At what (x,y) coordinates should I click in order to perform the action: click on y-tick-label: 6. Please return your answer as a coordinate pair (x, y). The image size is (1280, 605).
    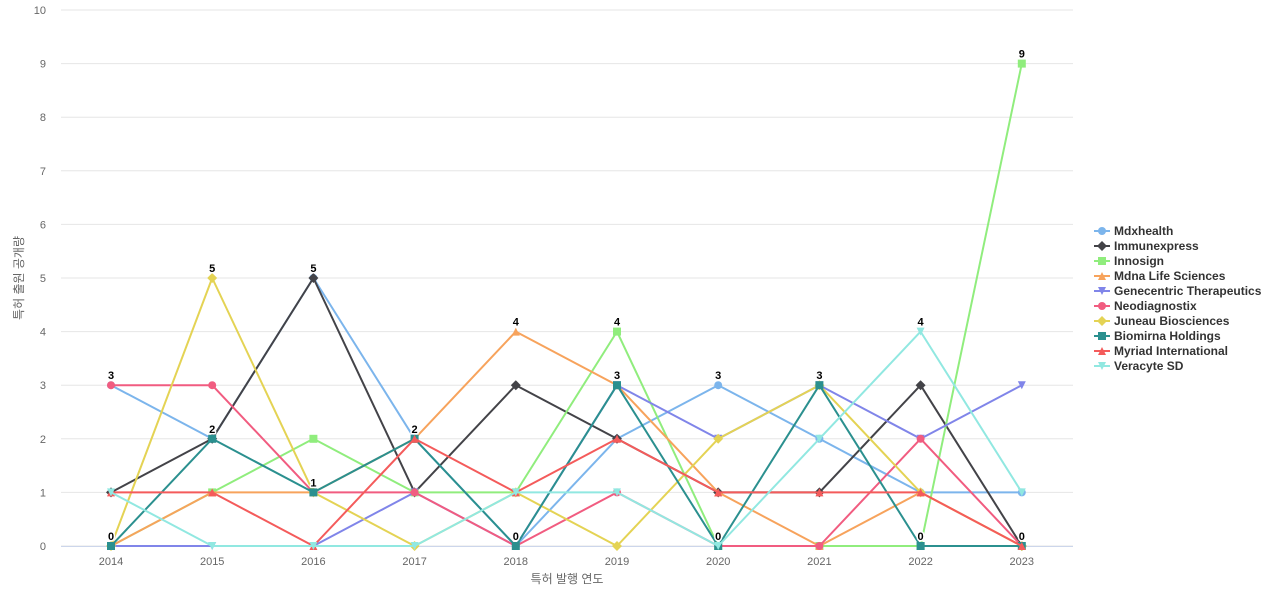
    Looking at the image, I should click on (43, 225).